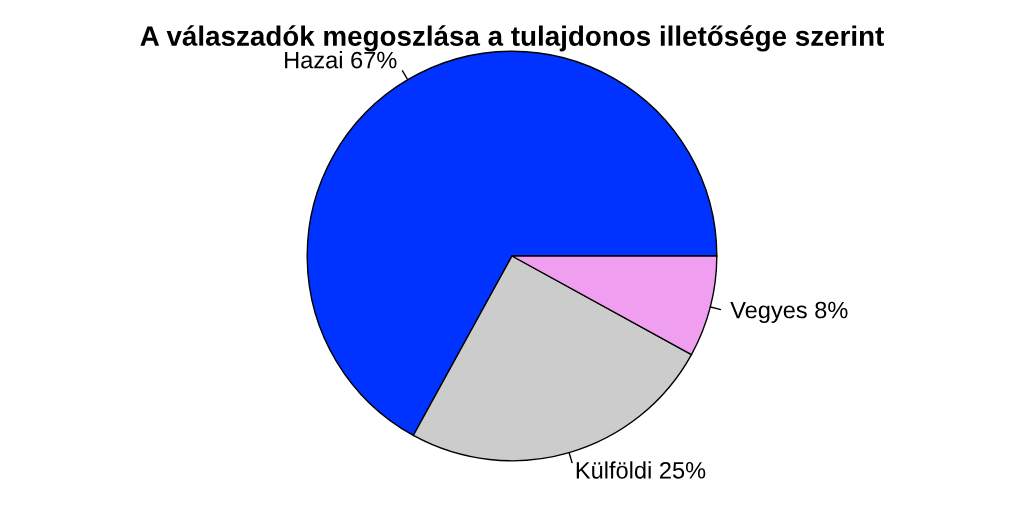  I want to click on slice-label: Külföldi 25%, so click(641, 470).